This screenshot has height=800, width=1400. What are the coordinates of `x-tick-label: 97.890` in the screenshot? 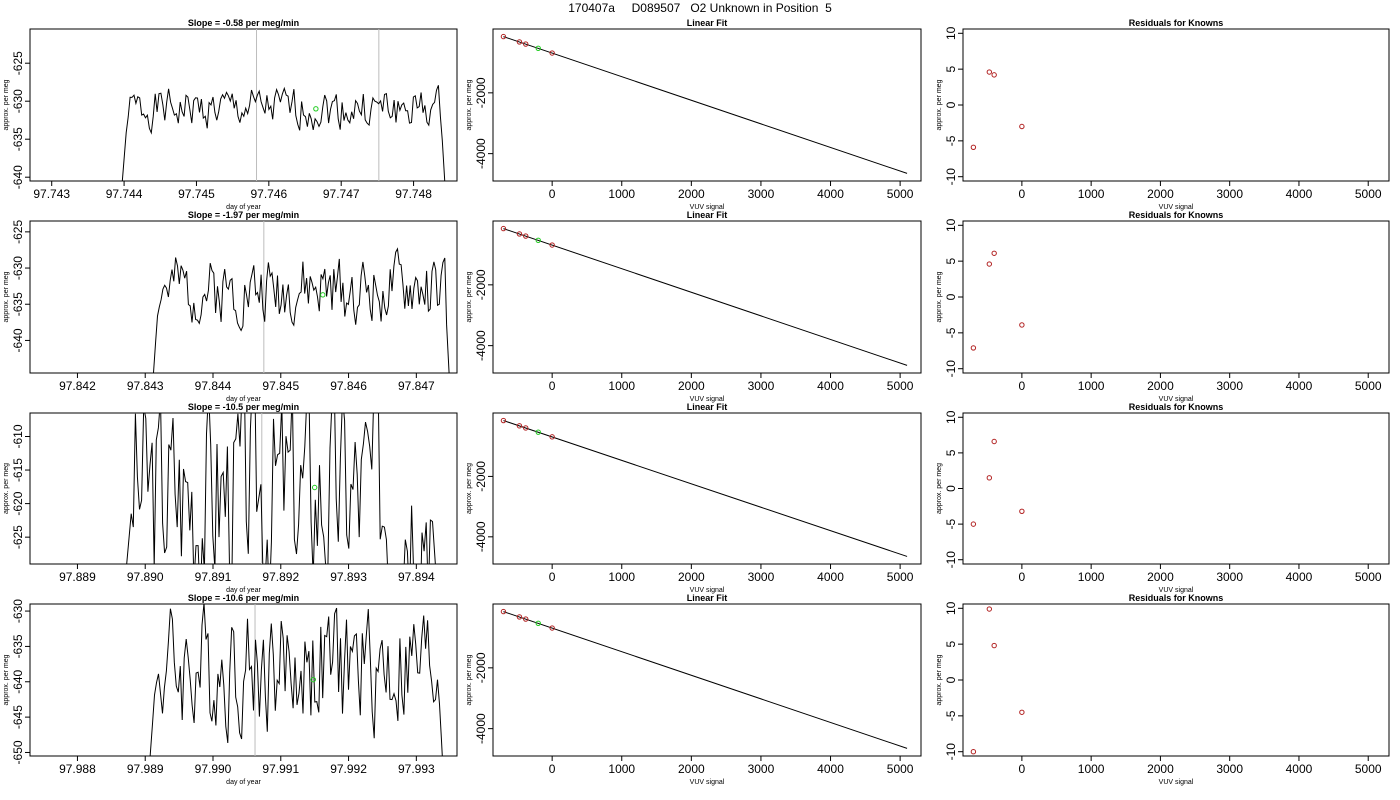 It's located at (145, 577).